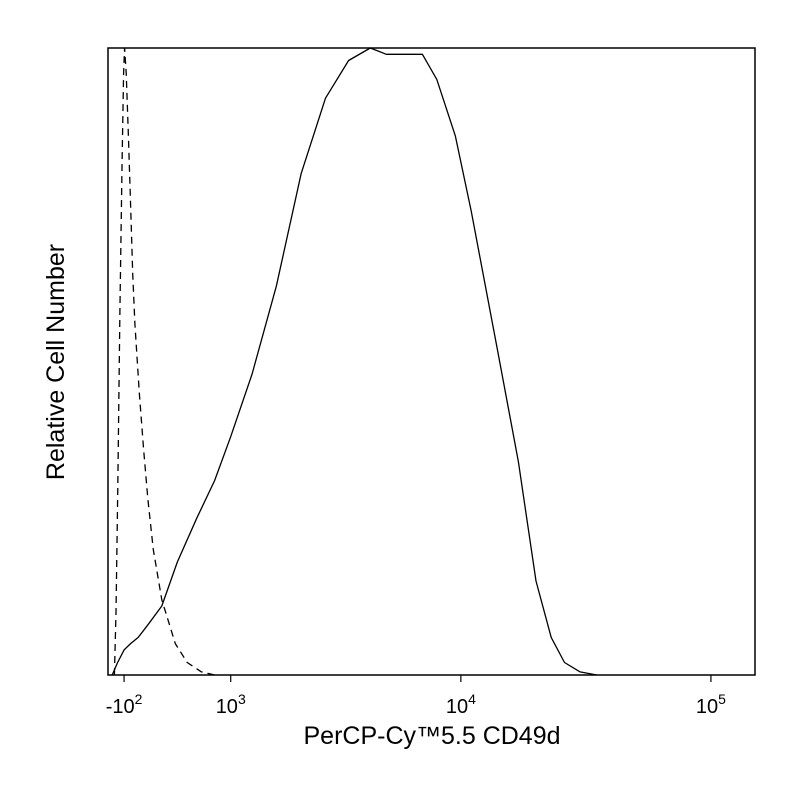  I want to click on y-axis-label: Relative Cell Number, so click(56, 362).